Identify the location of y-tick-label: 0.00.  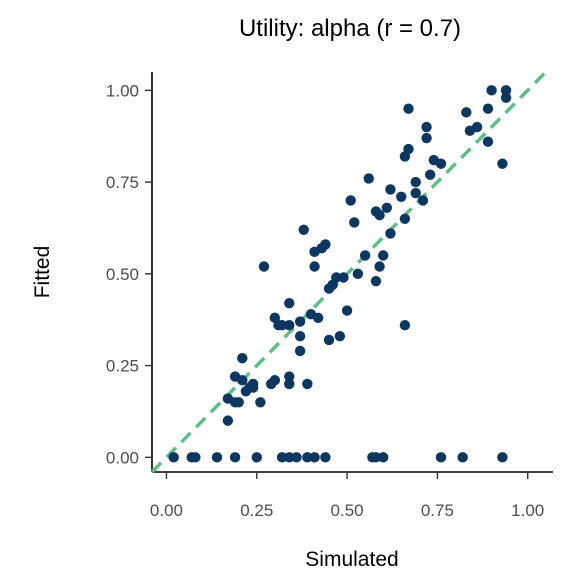
(122, 457).